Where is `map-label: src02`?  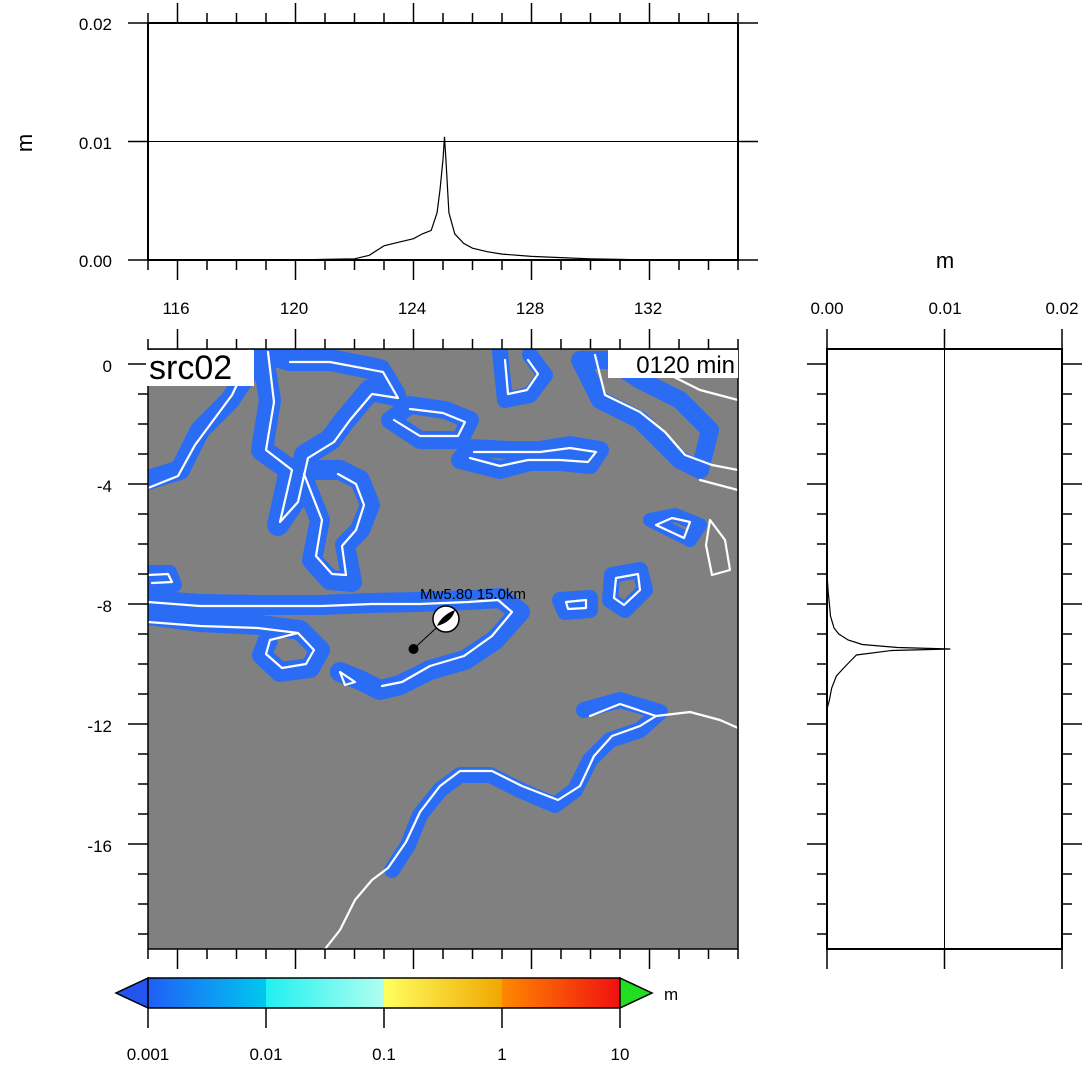
map-label: src02 is located at coordinates (190, 368).